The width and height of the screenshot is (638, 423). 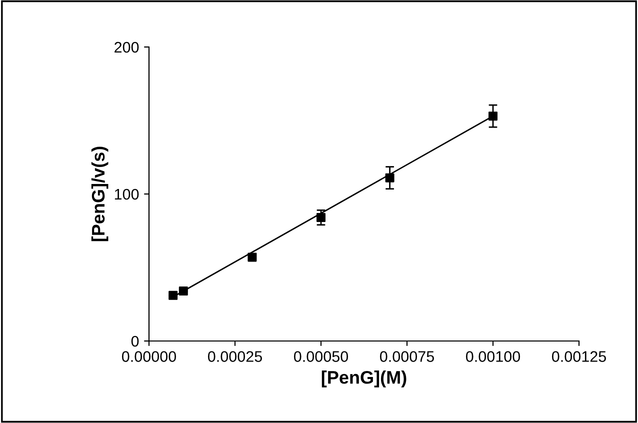 I want to click on x-tick-label: 0.00125, so click(x=579, y=356).